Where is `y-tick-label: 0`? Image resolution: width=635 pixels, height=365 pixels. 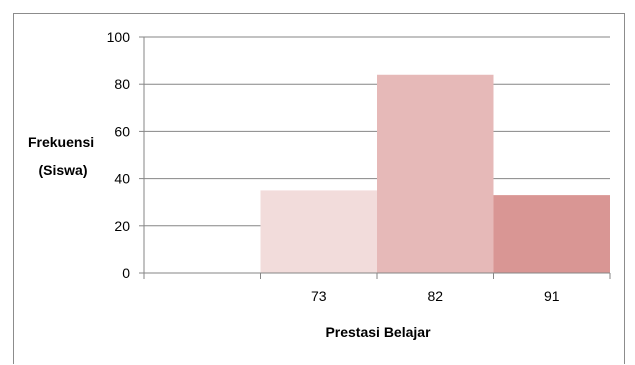
y-tick-label: 0 is located at coordinates (126, 273).